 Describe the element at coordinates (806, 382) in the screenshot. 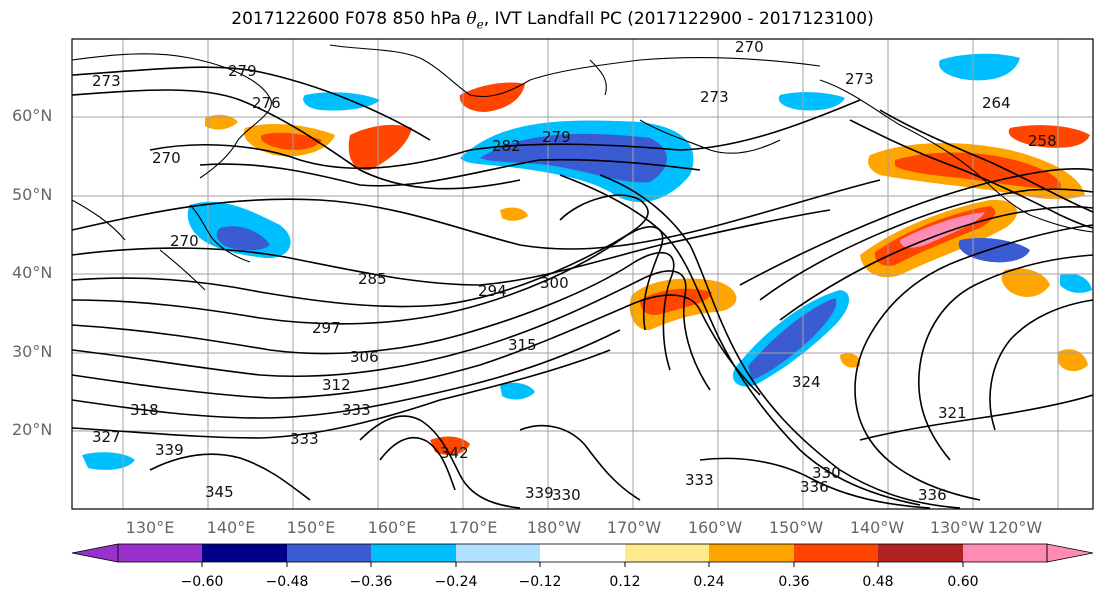

I see `contour-label: 324` at that location.